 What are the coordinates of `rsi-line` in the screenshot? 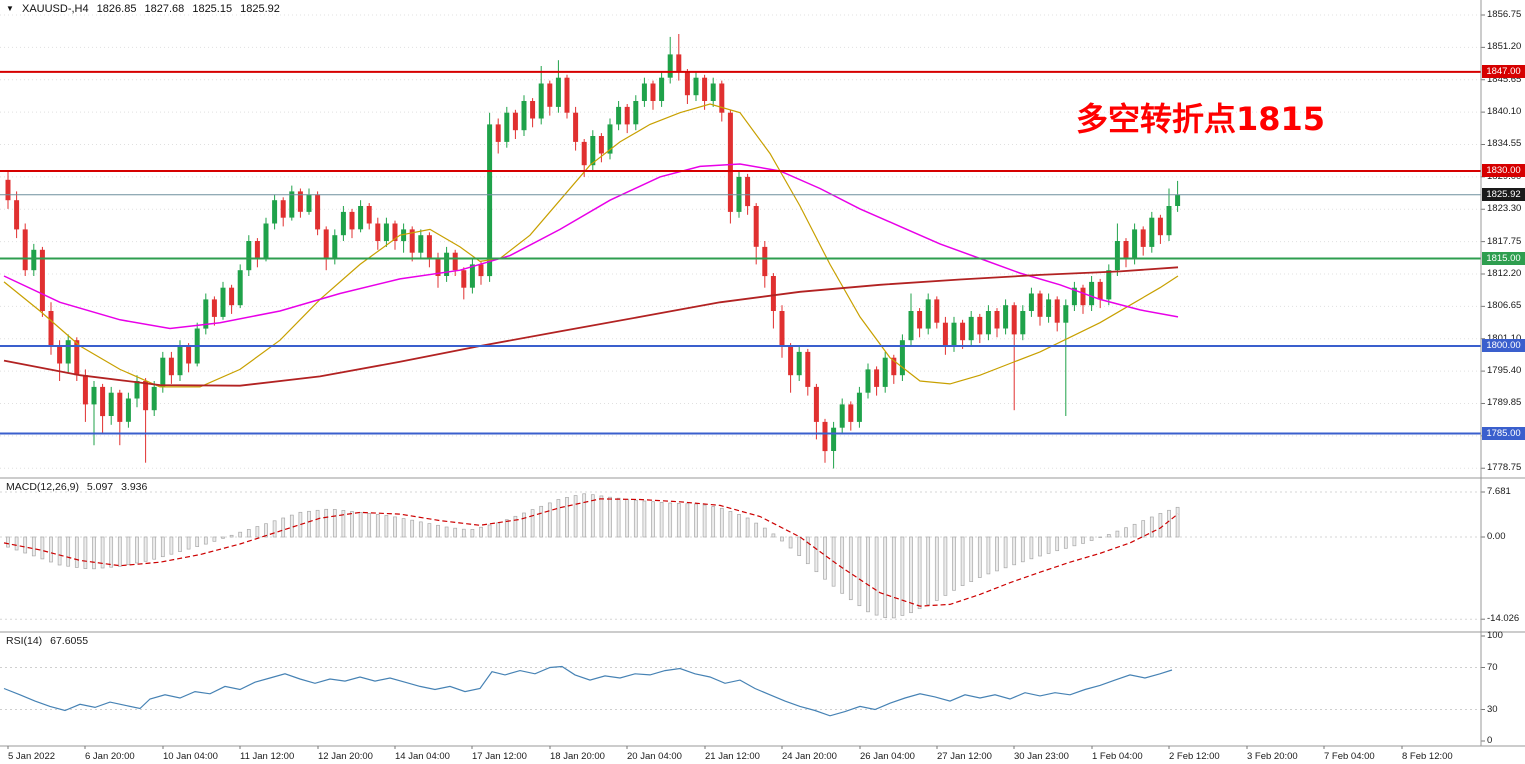 It's located at (588, 691).